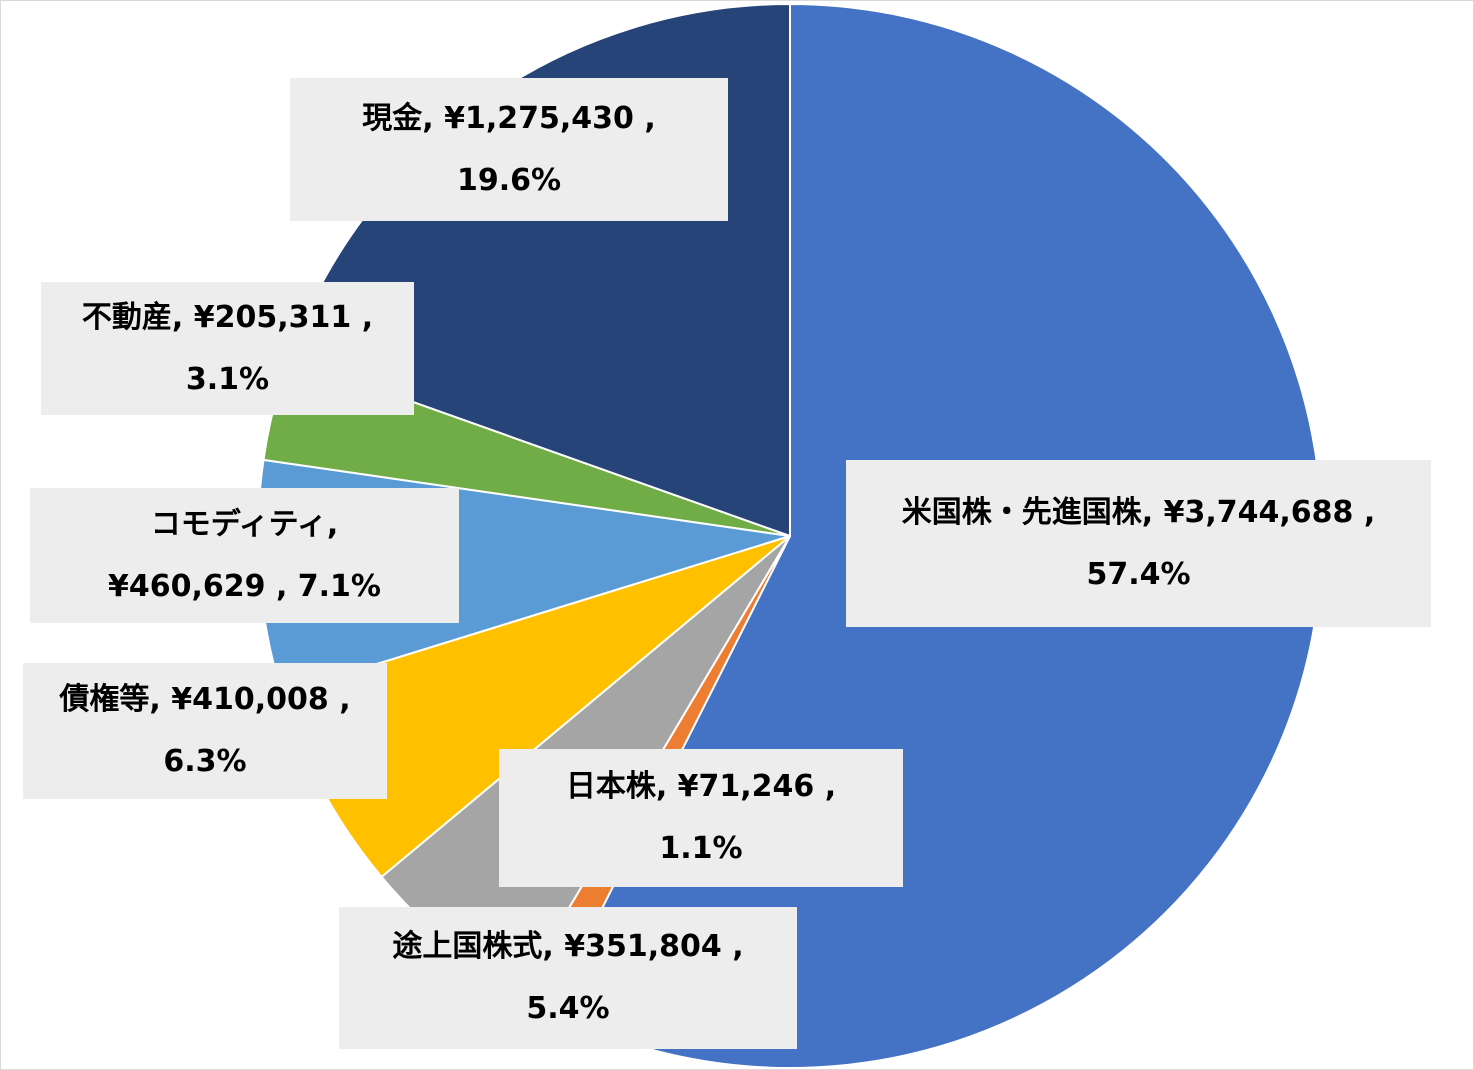 The width and height of the screenshot is (1474, 1070). What do you see at coordinates (244, 586) in the screenshot?
I see `label-line-2: ¥460,629 , 7.1%` at bounding box center [244, 586].